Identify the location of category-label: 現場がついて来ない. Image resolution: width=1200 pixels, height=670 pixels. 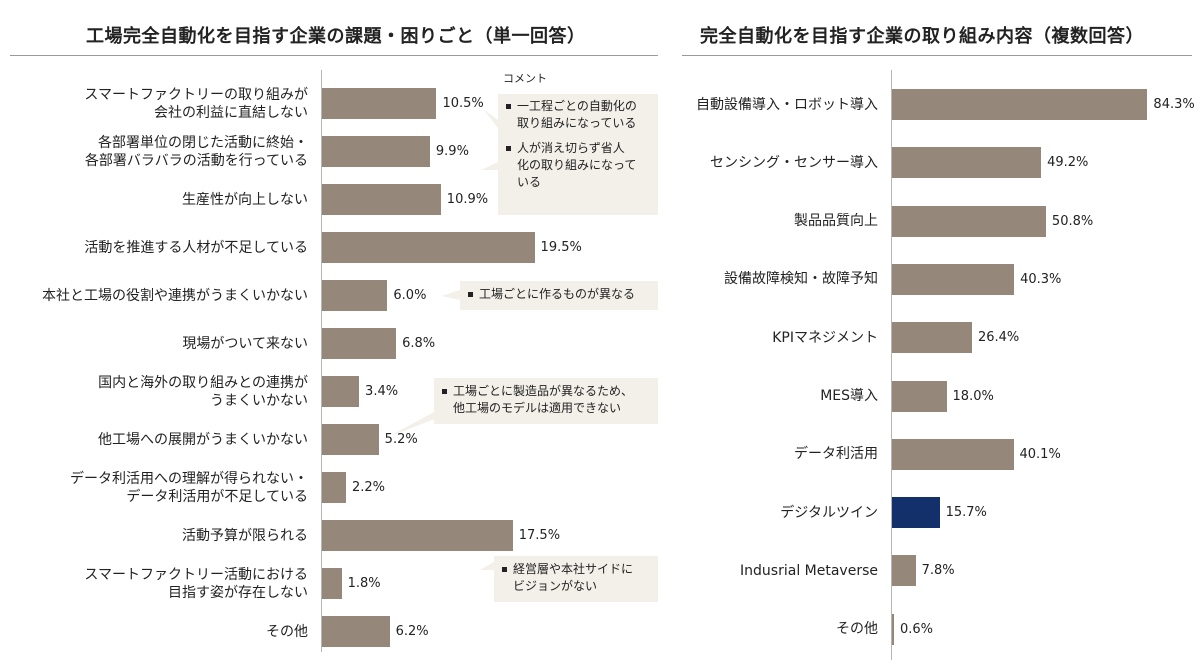
(245, 343).